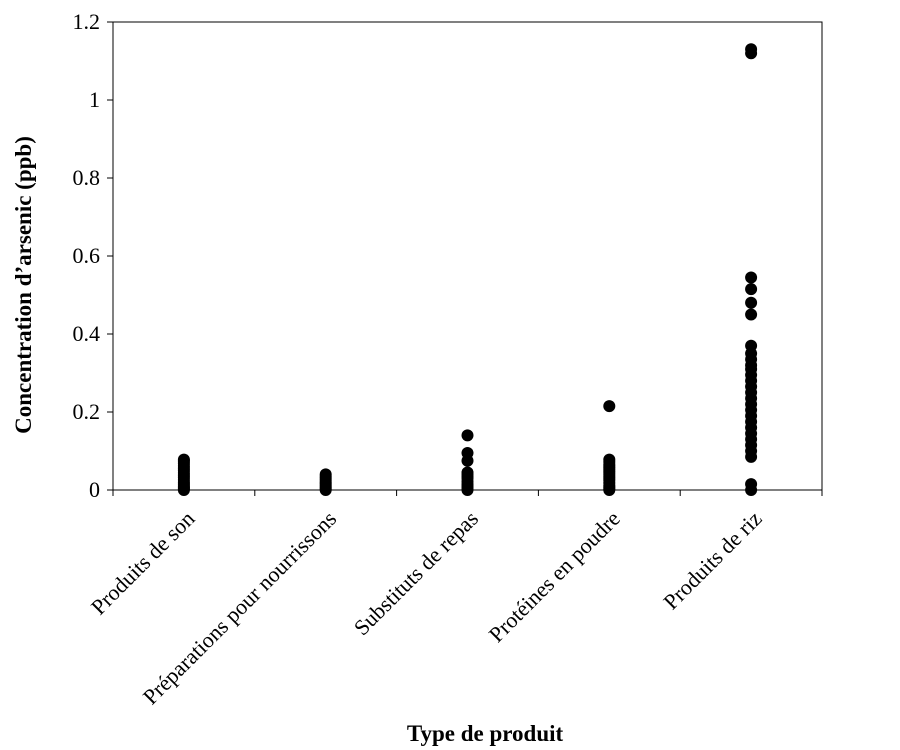  I want to click on x-axis-title: Type de produit, so click(485, 733).